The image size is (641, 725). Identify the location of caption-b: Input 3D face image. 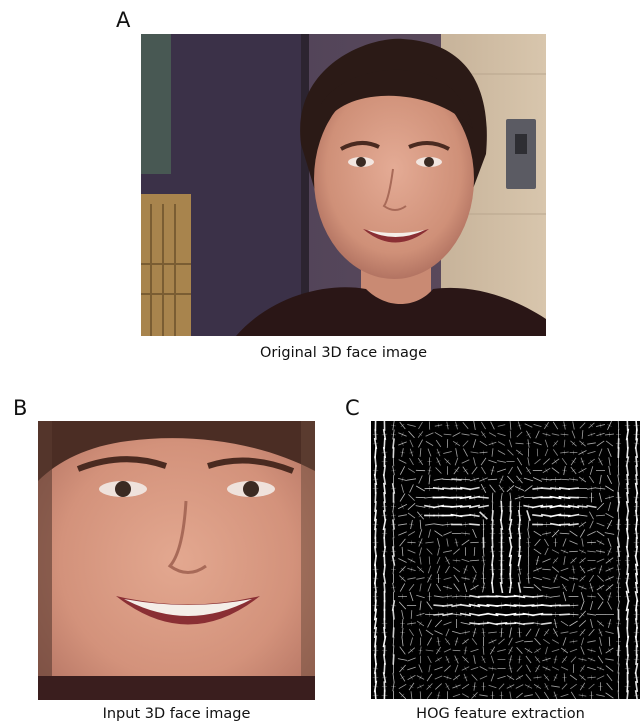
(176, 714).